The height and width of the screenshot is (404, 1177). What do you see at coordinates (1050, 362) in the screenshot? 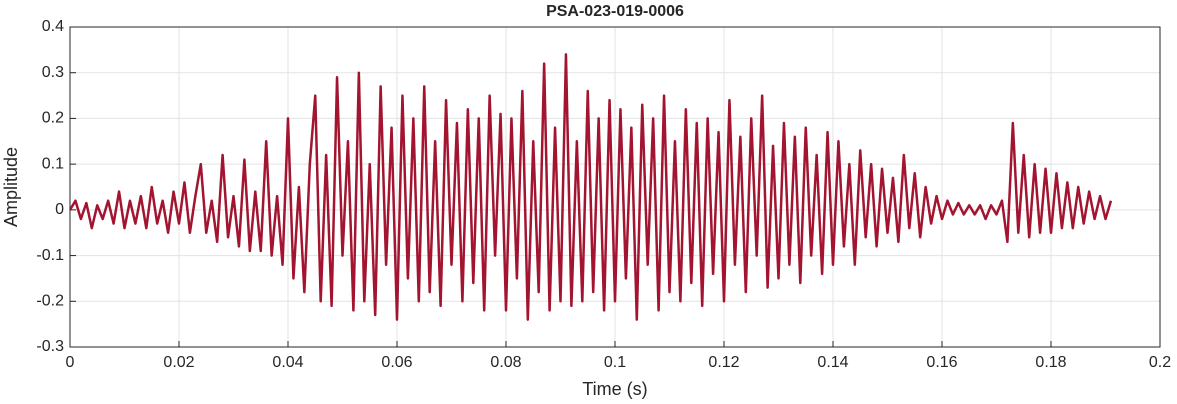
I see `x-tick-label: 0.18` at bounding box center [1050, 362].